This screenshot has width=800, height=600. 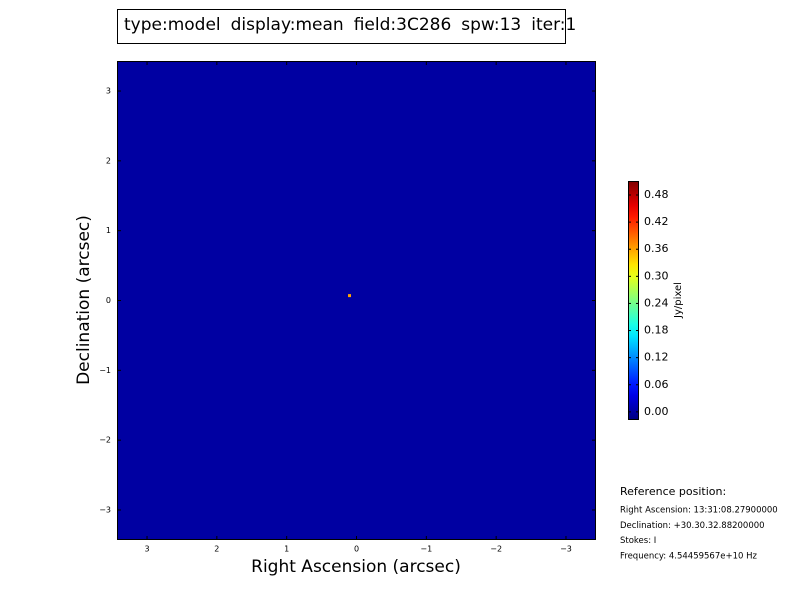 I want to click on y-tick-label: −3, so click(x=105, y=509).